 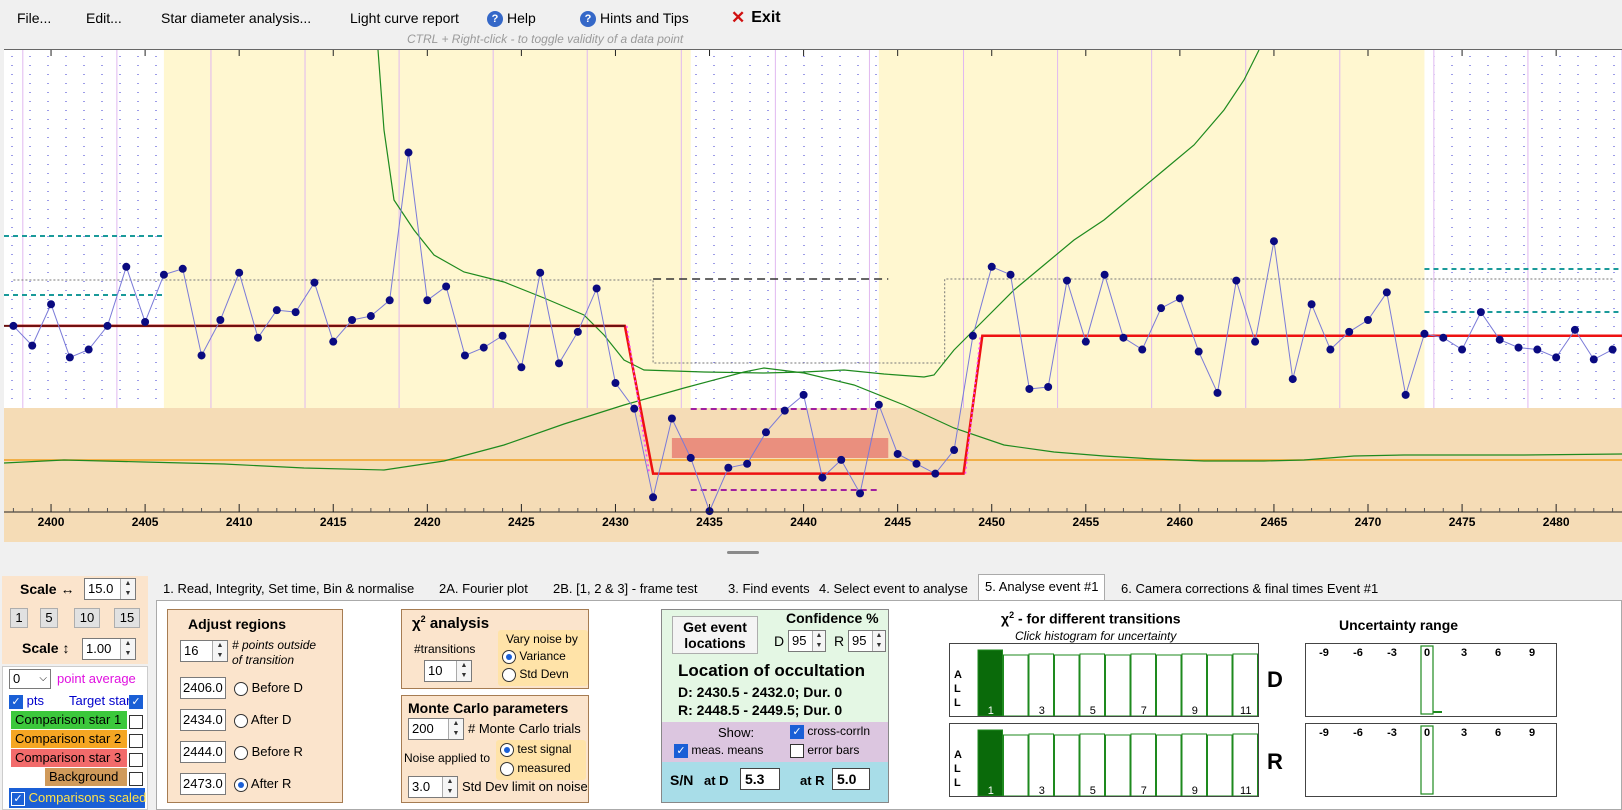 What do you see at coordinates (87, 797) in the screenshot?
I see `comparisons-scaled-label: Comparisons scaled` at bounding box center [87, 797].